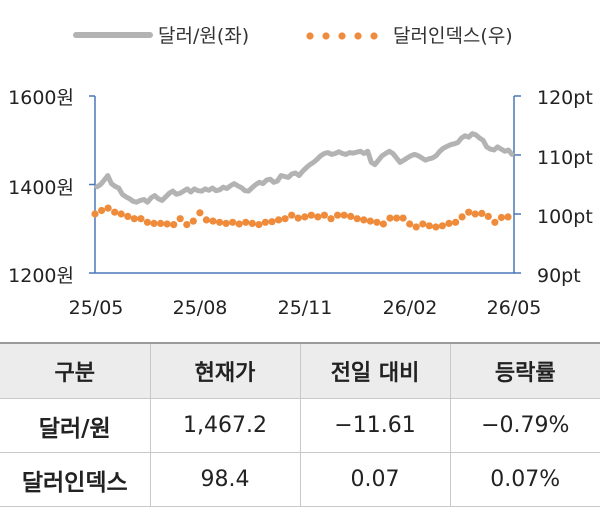  I want to click on x-tick-label: 25/11, so click(305, 308).